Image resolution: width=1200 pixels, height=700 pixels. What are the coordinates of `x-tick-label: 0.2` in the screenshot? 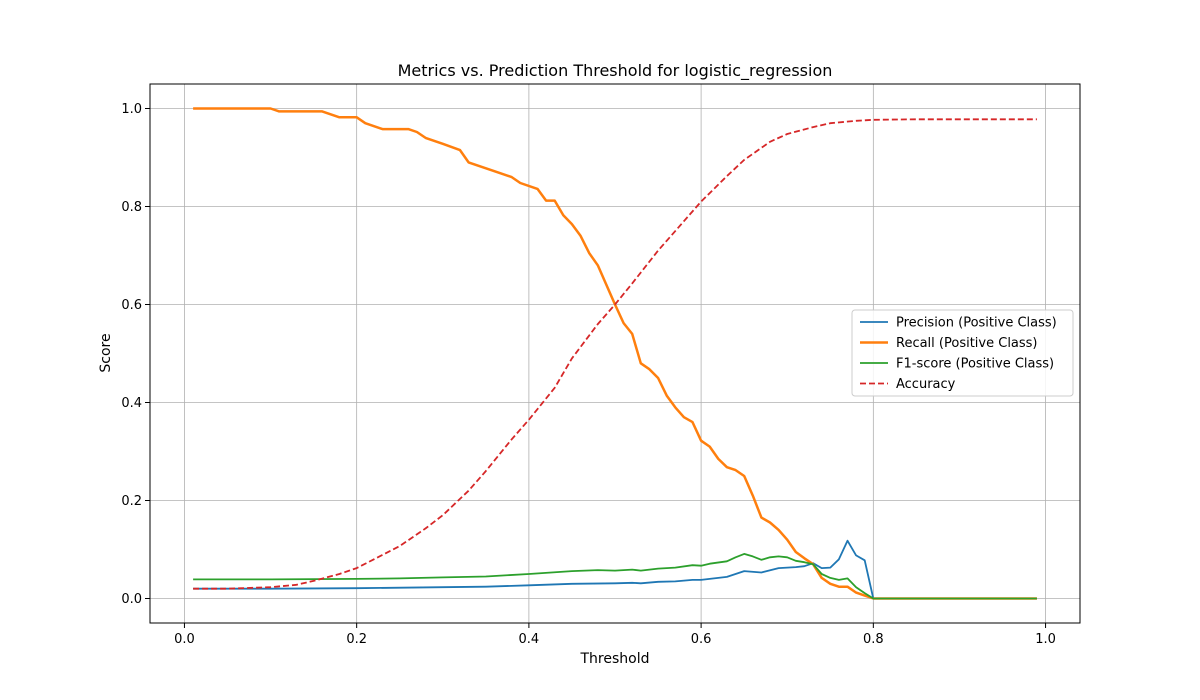 It's located at (356, 639).